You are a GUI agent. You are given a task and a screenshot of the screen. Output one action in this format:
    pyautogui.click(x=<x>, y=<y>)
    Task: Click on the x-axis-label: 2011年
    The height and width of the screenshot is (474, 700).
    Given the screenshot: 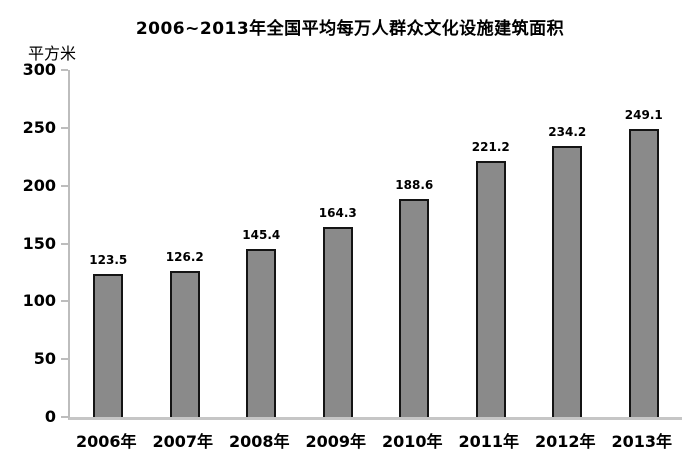 What is the action you would take?
    pyautogui.click(x=489, y=441)
    